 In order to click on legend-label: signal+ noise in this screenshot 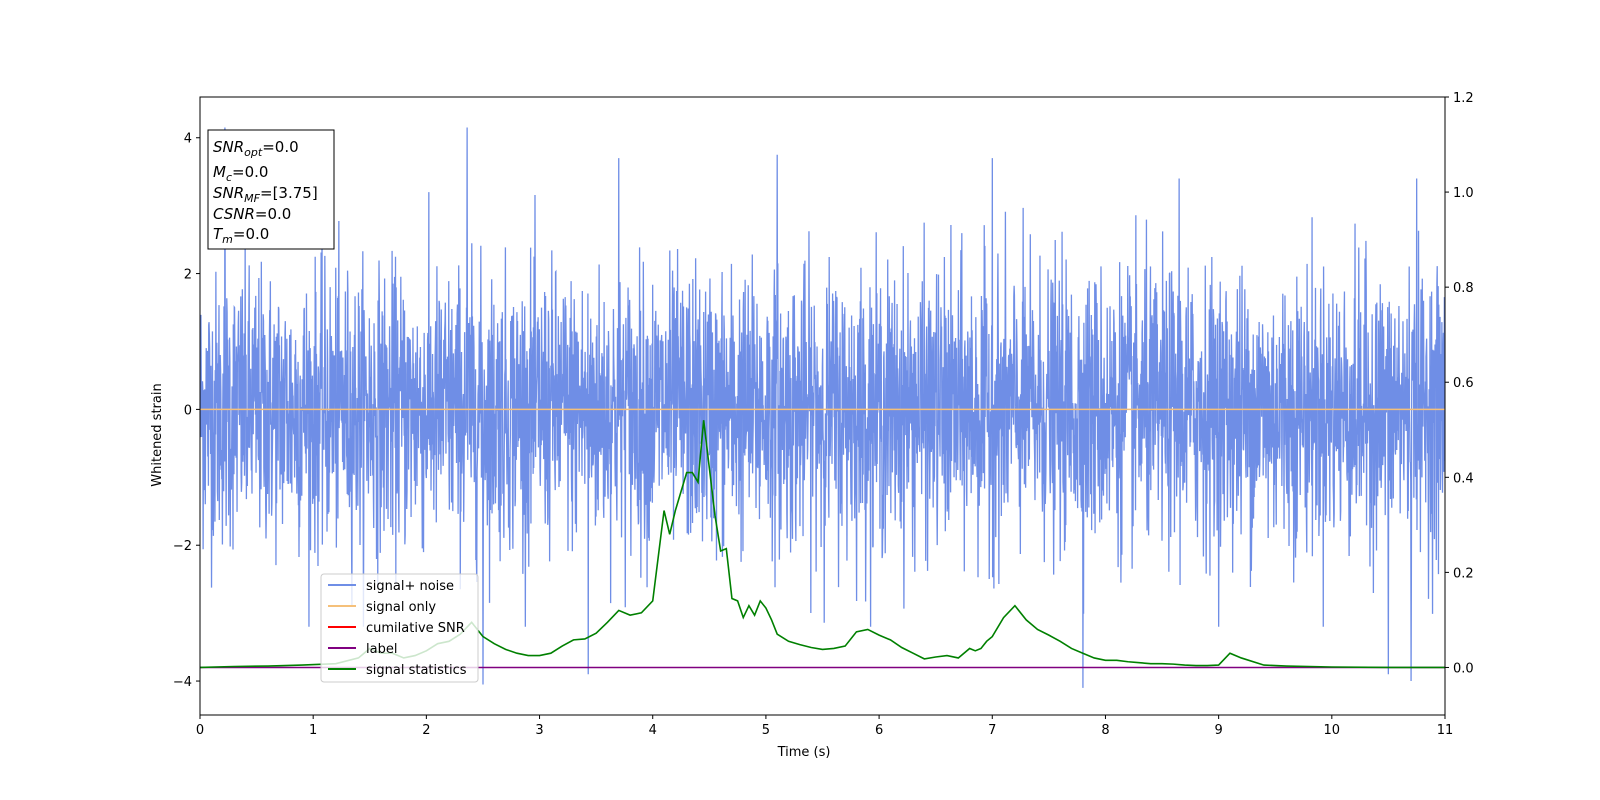, I will do `click(410, 586)`.